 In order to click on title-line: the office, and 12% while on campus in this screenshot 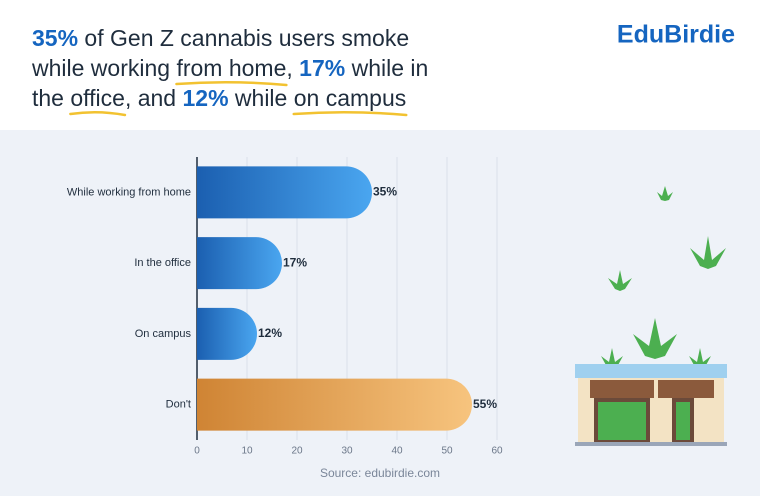, I will do `click(219, 98)`.